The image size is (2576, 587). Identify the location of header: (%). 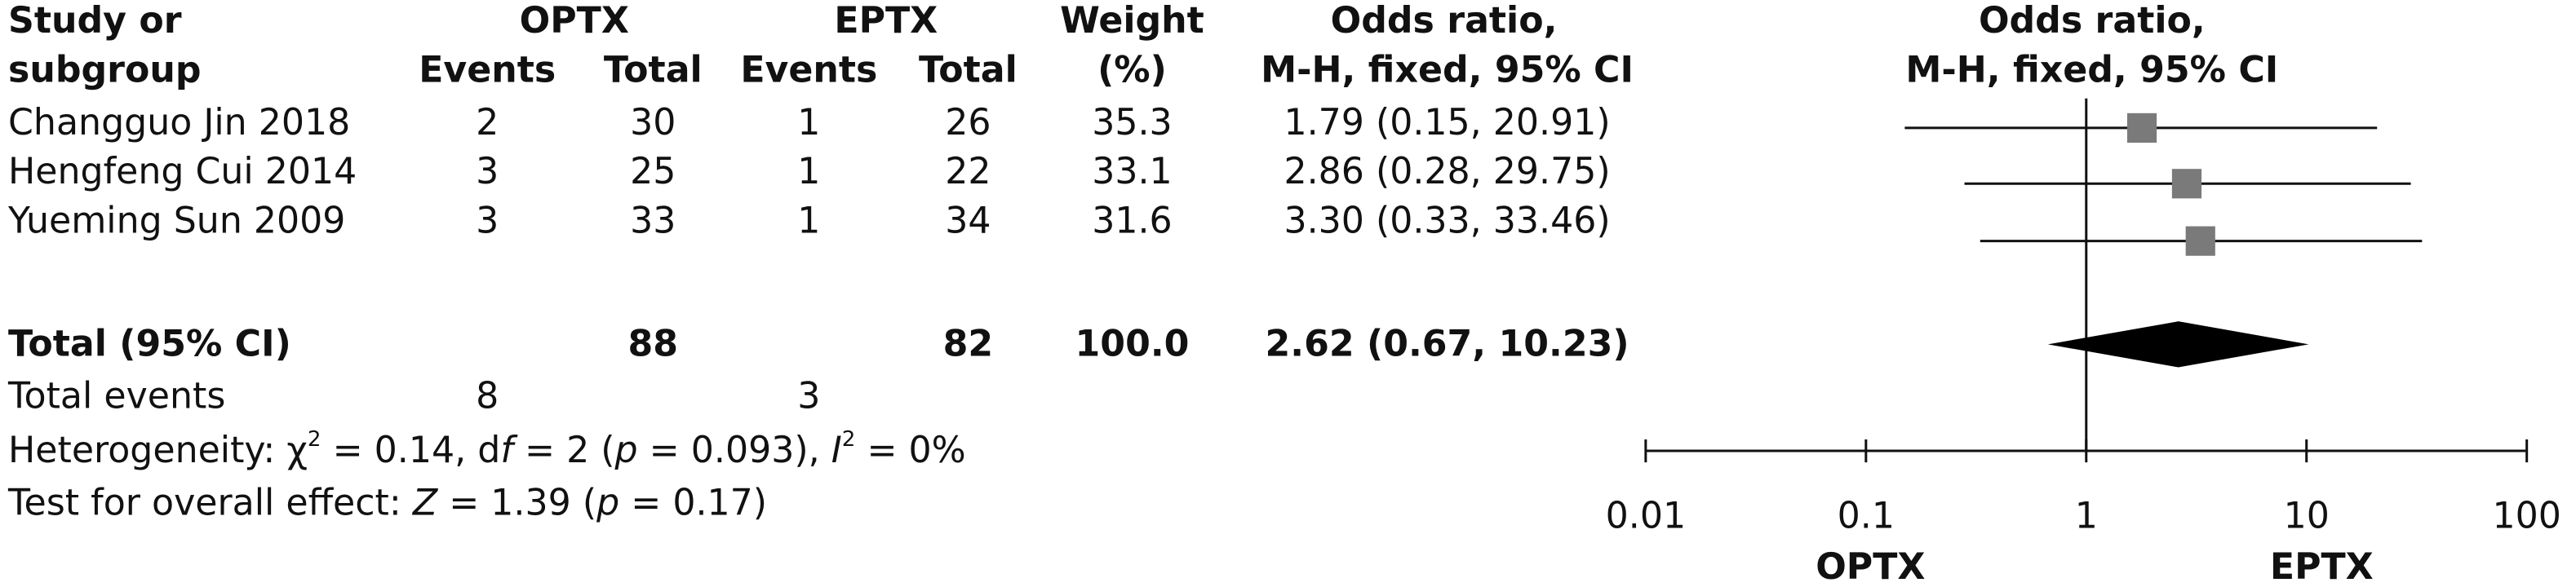
(1132, 70).